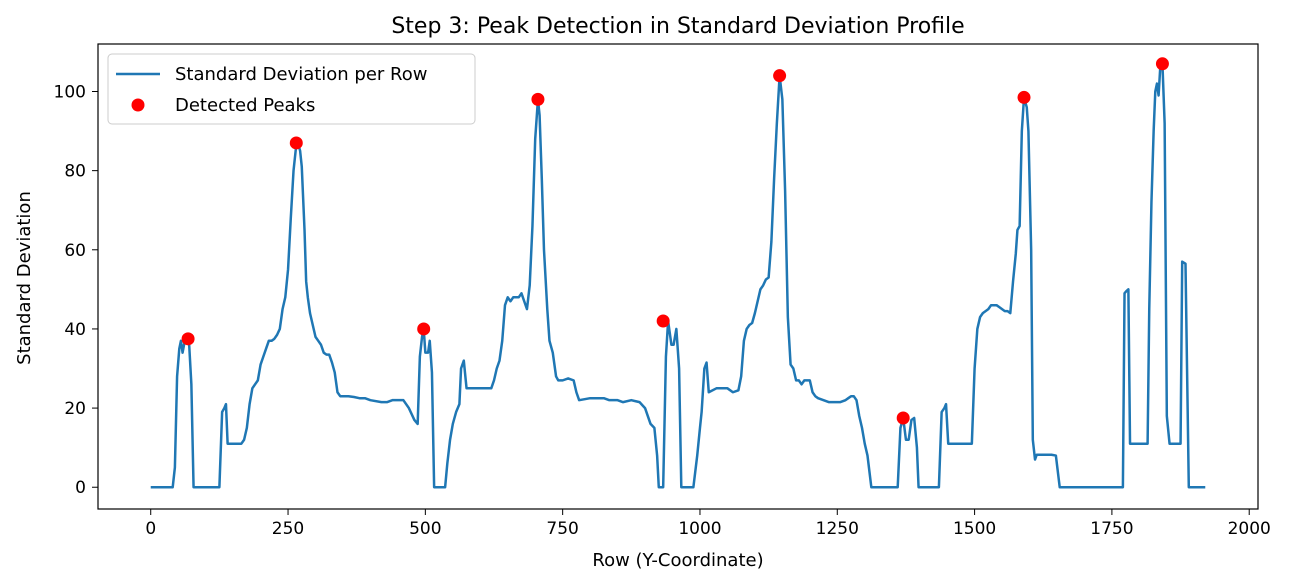 Image resolution: width=1291 pixels, height=586 pixels. Describe the element at coordinates (245, 105) in the screenshot. I see `legend-label-peaks: Detected Peaks` at that location.